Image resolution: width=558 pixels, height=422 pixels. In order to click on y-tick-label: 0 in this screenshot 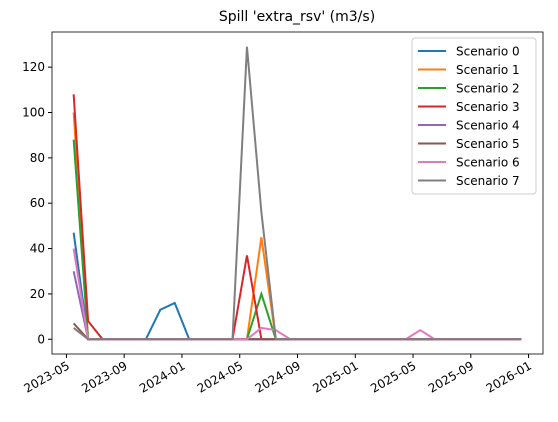, I will do `click(41, 339)`.